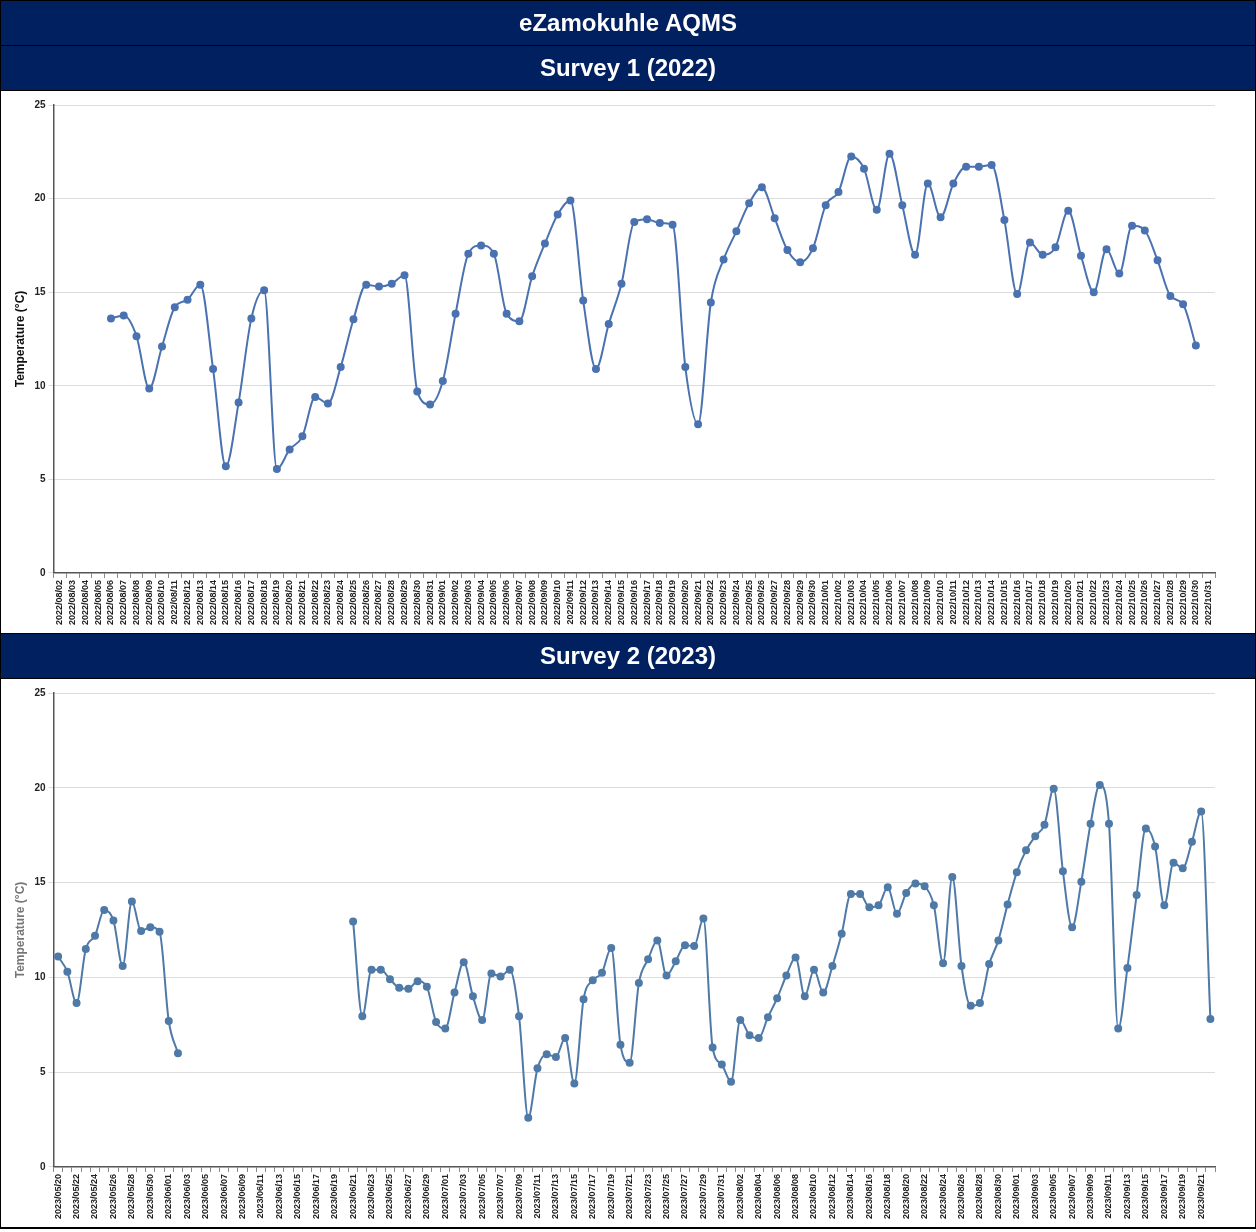  I want to click on x-tick-label: 2022/08/04, so click(84, 602).